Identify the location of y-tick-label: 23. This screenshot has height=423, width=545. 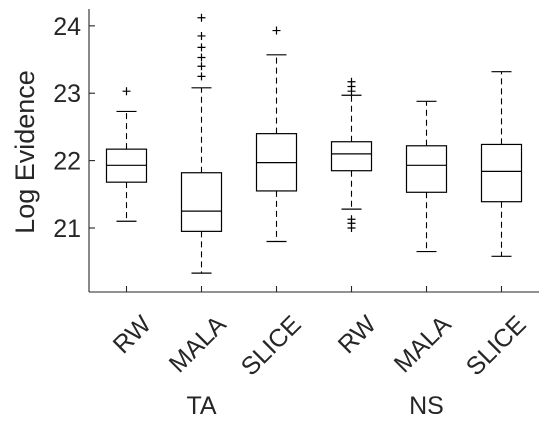
(67, 94).